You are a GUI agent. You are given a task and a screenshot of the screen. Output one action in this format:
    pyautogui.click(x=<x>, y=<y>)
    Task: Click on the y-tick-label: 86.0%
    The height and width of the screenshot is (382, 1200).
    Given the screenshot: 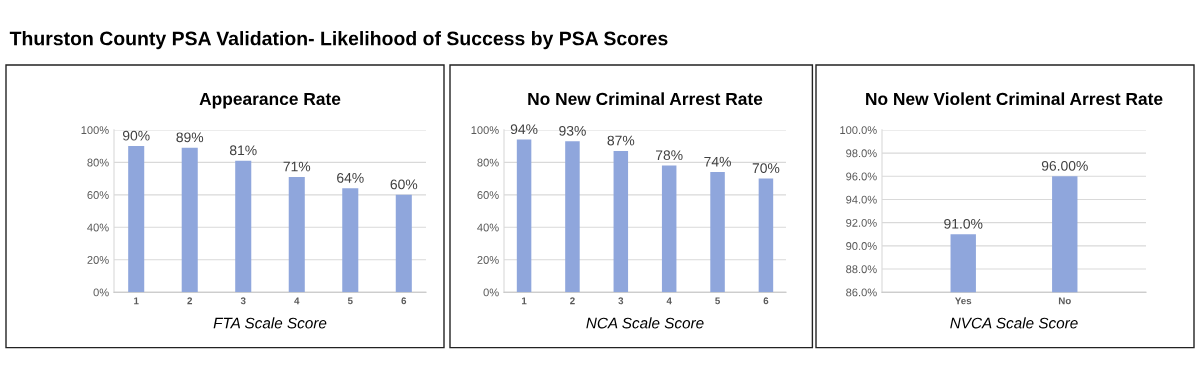 What is the action you would take?
    pyautogui.click(x=861, y=292)
    